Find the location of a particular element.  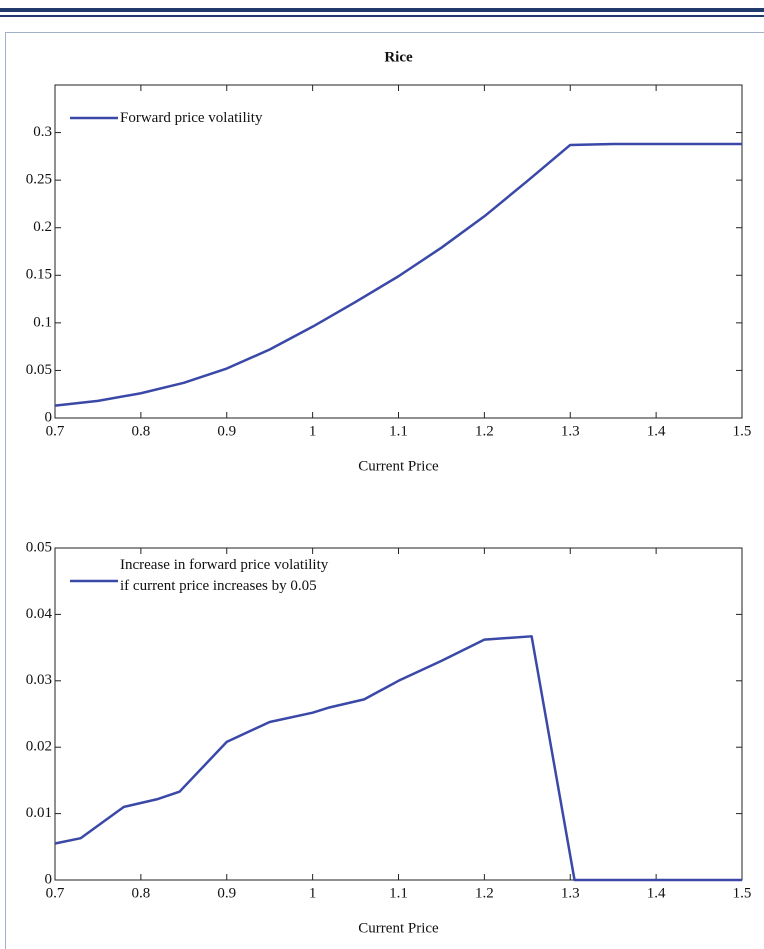

y-tick-label: 0.01 is located at coordinates (39, 813).